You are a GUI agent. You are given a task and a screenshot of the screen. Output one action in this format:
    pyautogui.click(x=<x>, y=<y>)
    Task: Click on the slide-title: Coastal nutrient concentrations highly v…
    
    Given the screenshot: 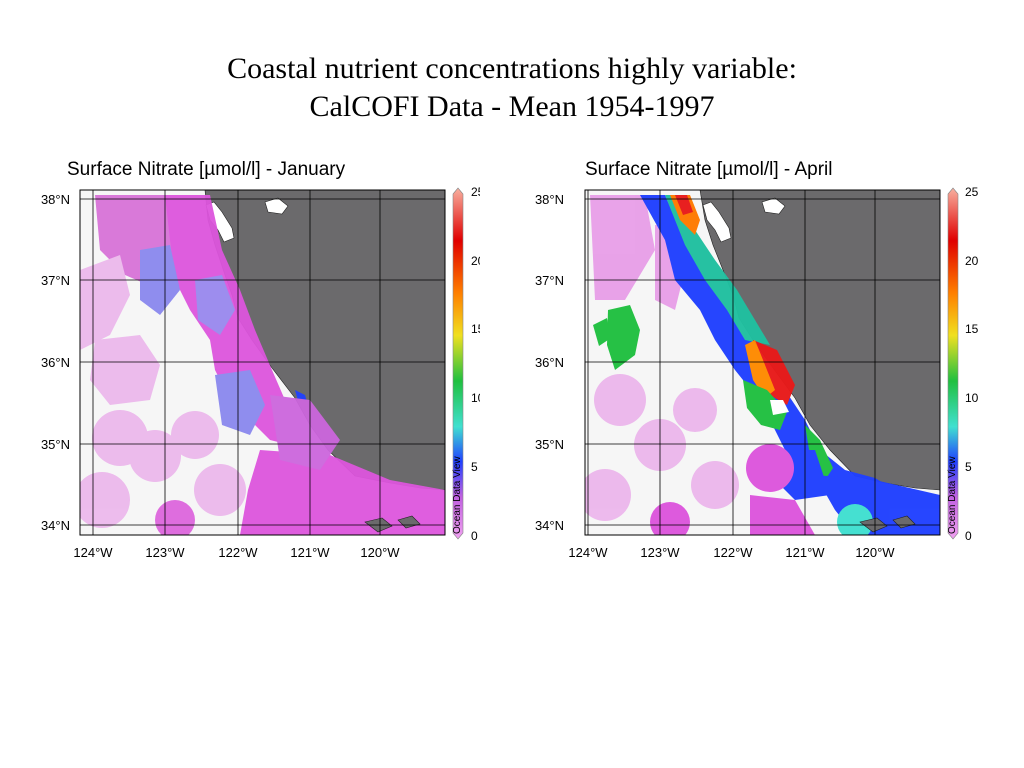 What is the action you would take?
    pyautogui.click(x=512, y=88)
    